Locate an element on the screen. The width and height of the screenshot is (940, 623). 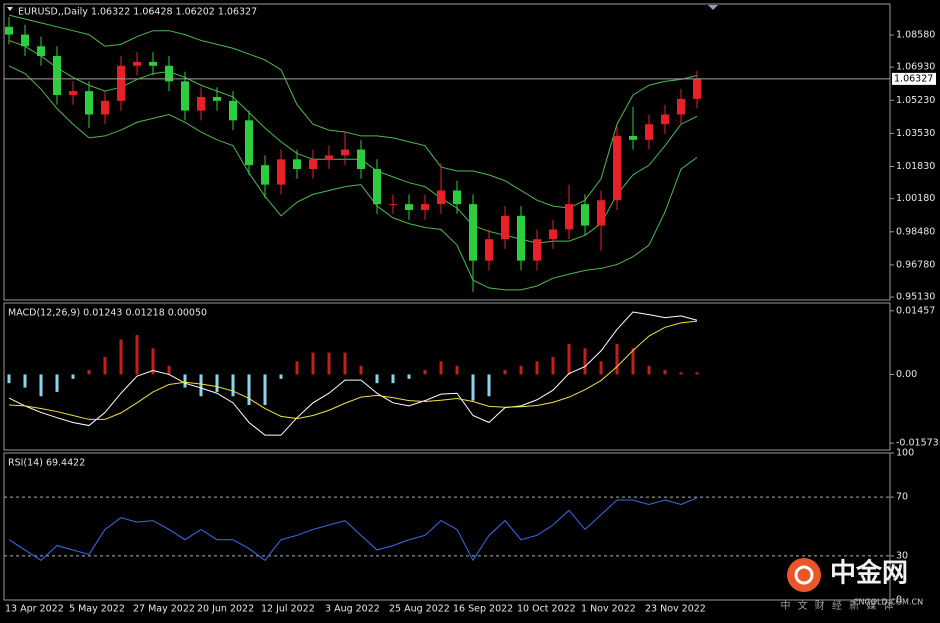
x-tick-label: 25 Aug 2022 is located at coordinates (419, 609).